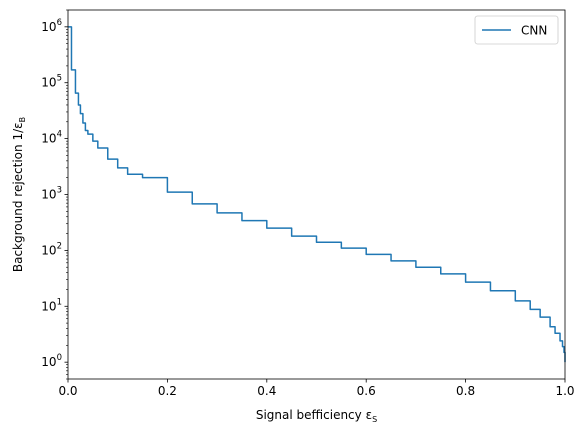 This screenshot has width=585, height=436. What do you see at coordinates (18, 197) in the screenshot?
I see `y-axis-label-main: Background rejection 1/ε` at bounding box center [18, 197].